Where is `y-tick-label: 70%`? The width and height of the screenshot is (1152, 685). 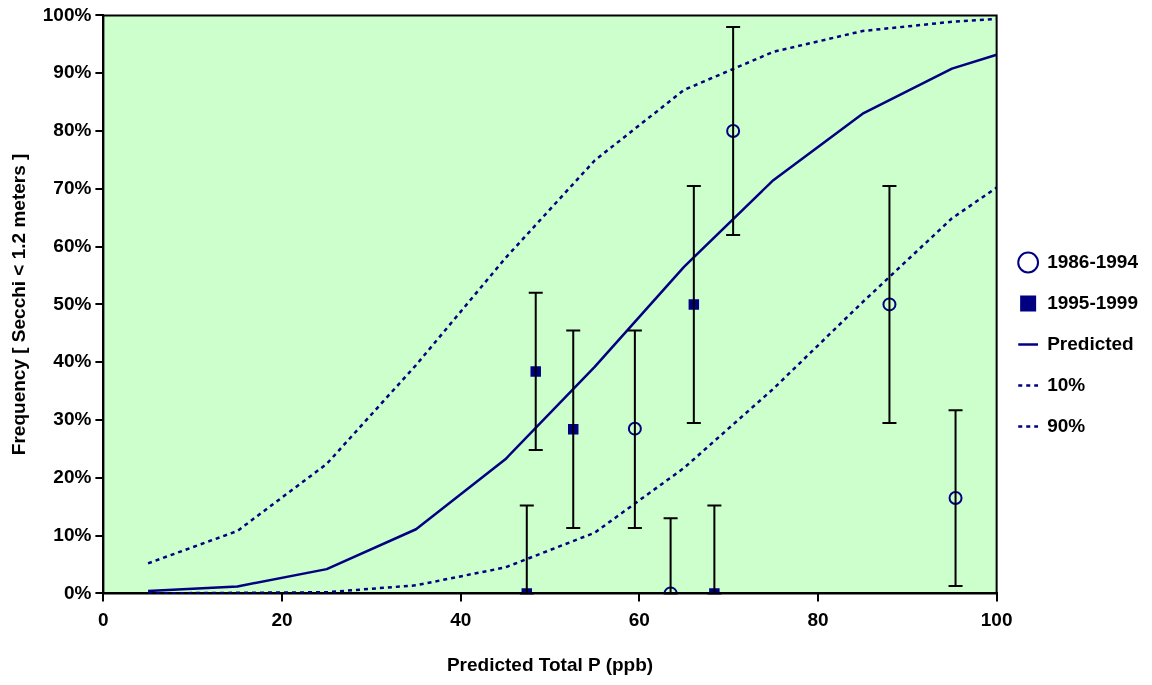 y-tick-label: 70% is located at coordinates (72, 188).